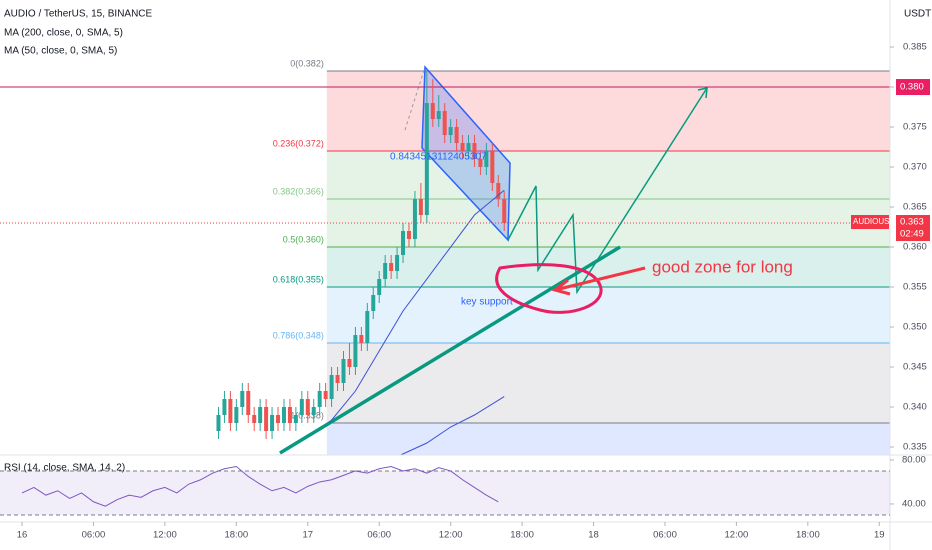 This screenshot has height=550, width=932. I want to click on fib-label: 0.382(0.366), so click(298, 191).